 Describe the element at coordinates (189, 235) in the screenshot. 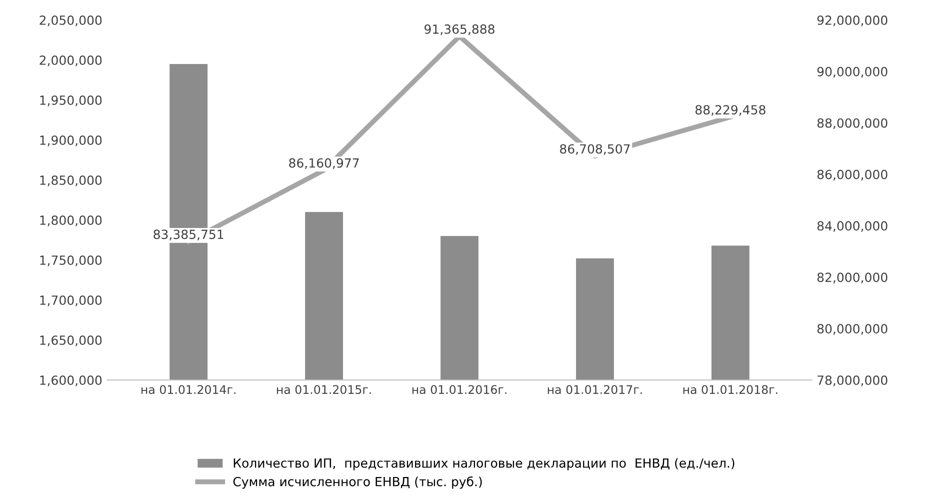

I see `data-label: 83,385,751` at that location.